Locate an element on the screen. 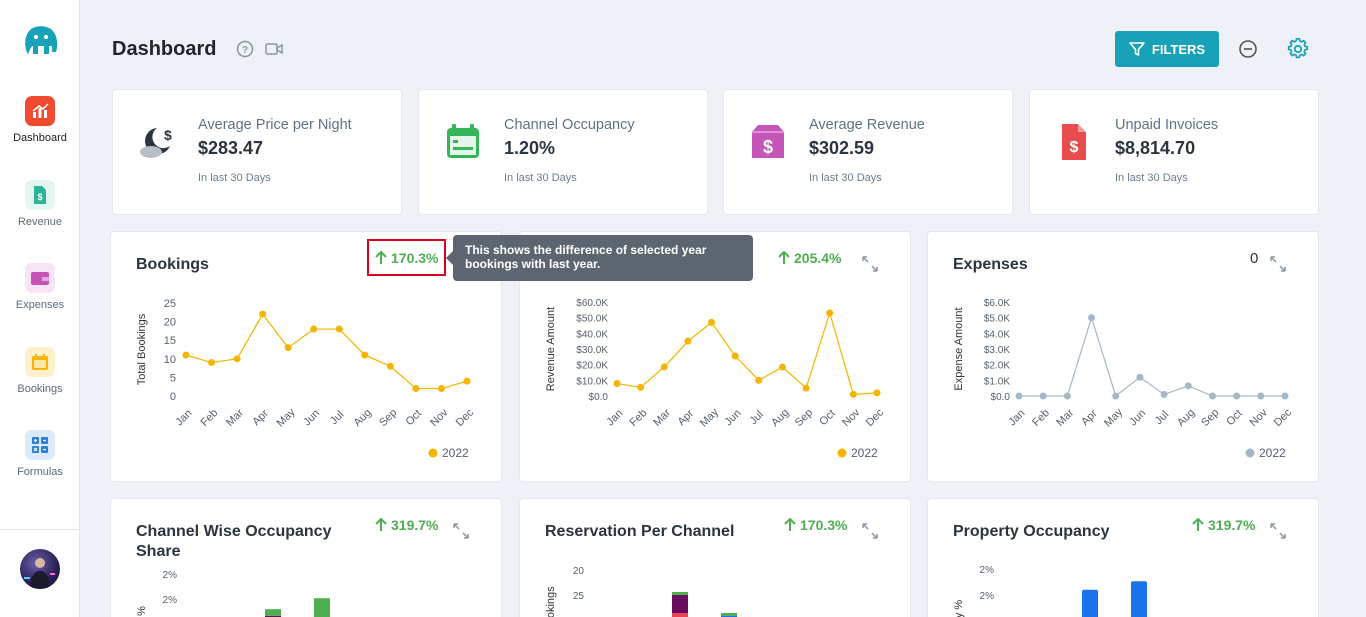 Image resolution: width=1366 pixels, height=617 pixels. y-tick-label: $30.0K is located at coordinates (592, 350).